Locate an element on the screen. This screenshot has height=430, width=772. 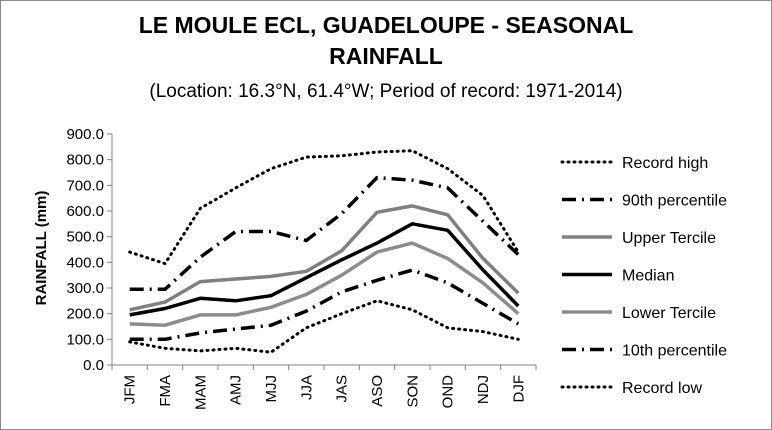
series-line-10th-percentile is located at coordinates (324, 305).